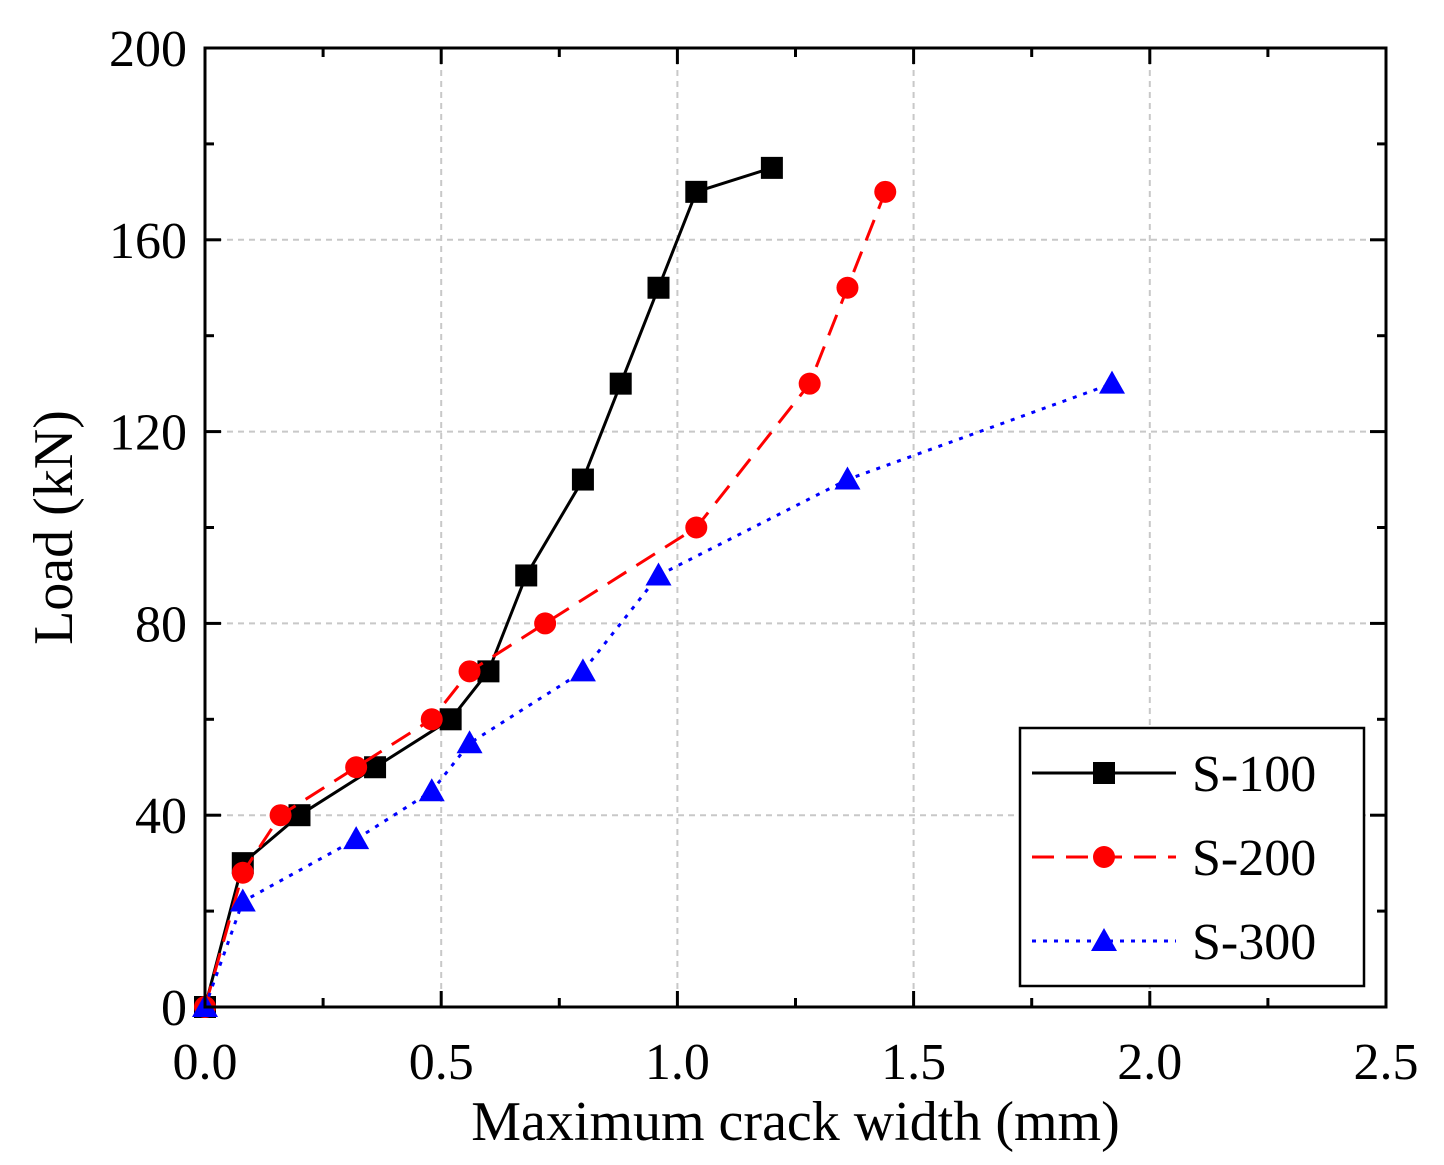 This screenshot has width=1444, height=1165. Describe the element at coordinates (913, 1062) in the screenshot. I see `x-tick-label: 1.5` at that location.